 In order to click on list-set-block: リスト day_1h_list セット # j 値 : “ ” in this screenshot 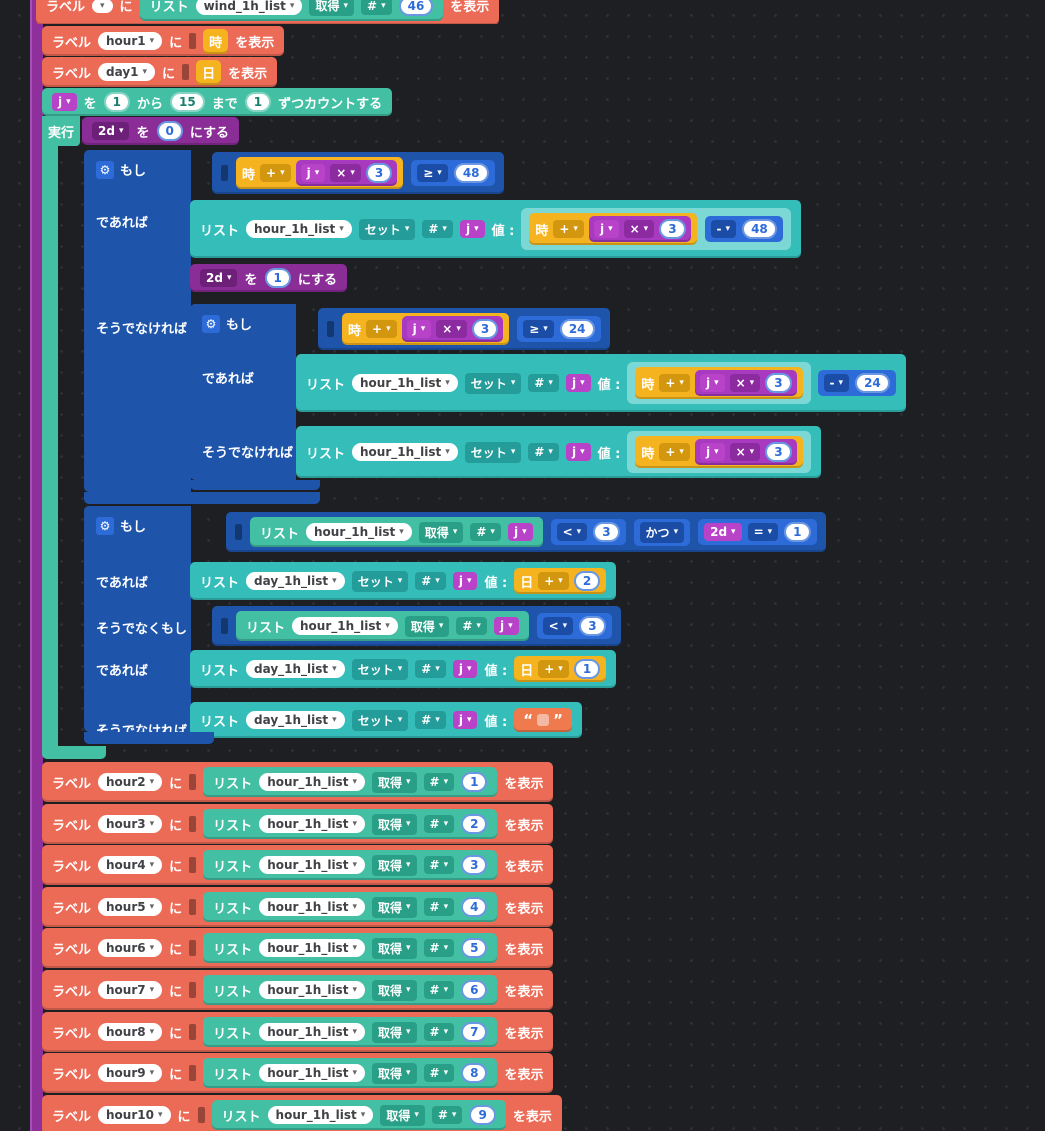, I will do `click(386, 720)`.